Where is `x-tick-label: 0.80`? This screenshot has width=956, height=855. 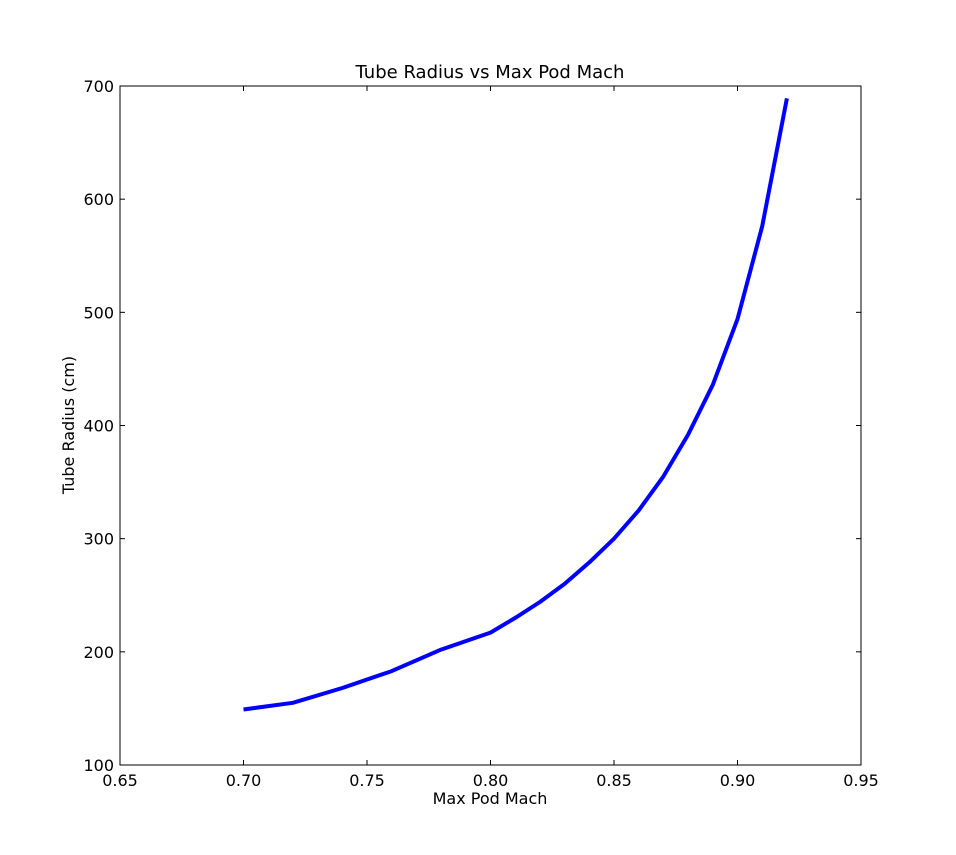
x-tick-label: 0.80 is located at coordinates (491, 780).